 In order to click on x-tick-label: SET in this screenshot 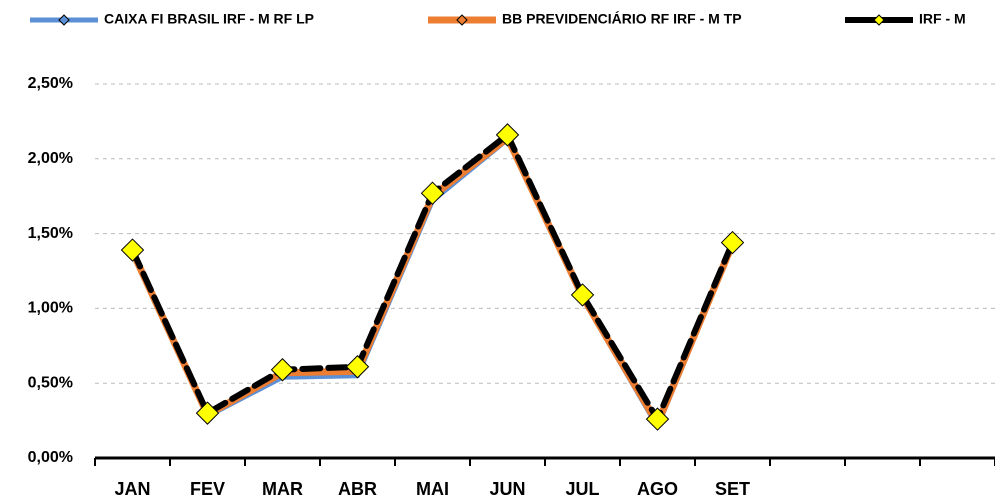, I will do `click(732, 489)`.